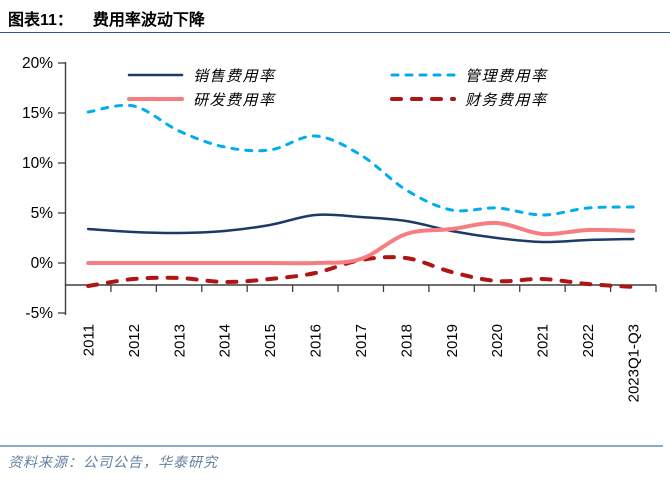  I want to click on admin-line-swatch, so click(423, 75).